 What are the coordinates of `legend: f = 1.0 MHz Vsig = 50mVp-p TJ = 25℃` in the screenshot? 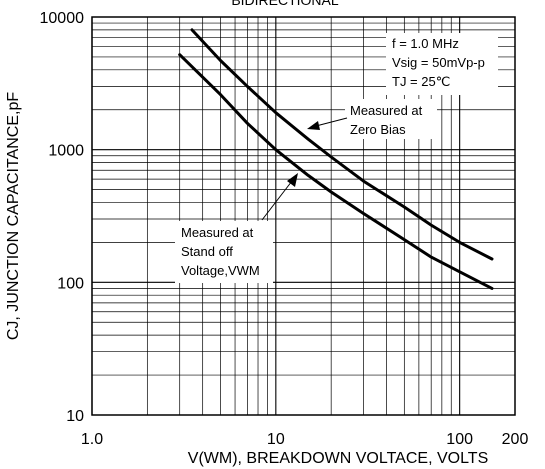 It's located at (438, 62).